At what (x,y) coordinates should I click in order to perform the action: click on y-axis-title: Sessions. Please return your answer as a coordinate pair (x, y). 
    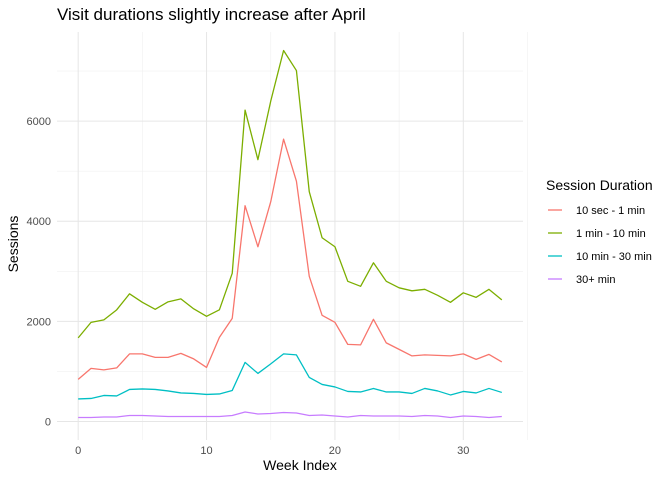
    Looking at the image, I should click on (13, 244).